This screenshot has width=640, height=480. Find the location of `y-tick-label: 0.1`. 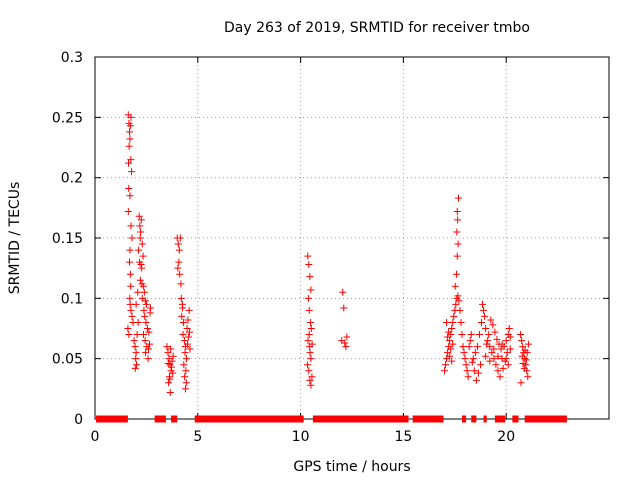

y-tick-label: 0.1 is located at coordinates (72, 299).